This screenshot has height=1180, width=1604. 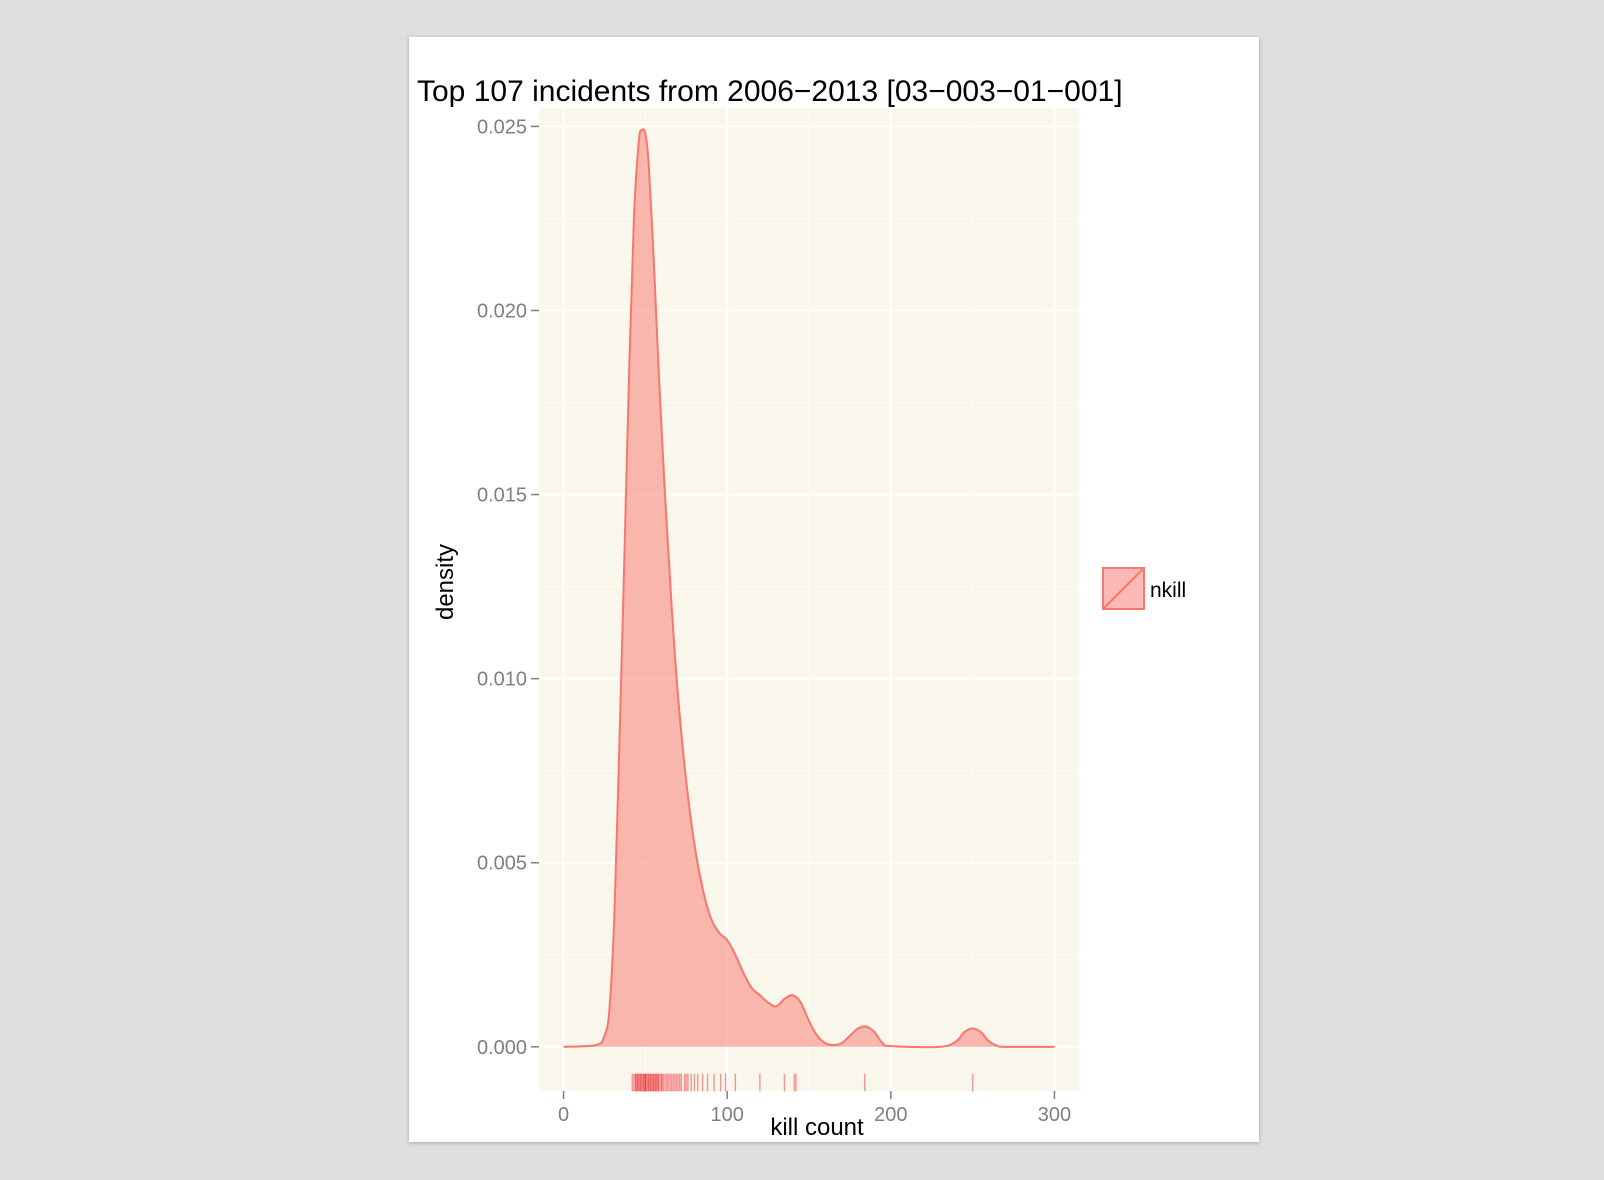 What do you see at coordinates (726, 1115) in the screenshot?
I see `x-tick-label: 100` at bounding box center [726, 1115].